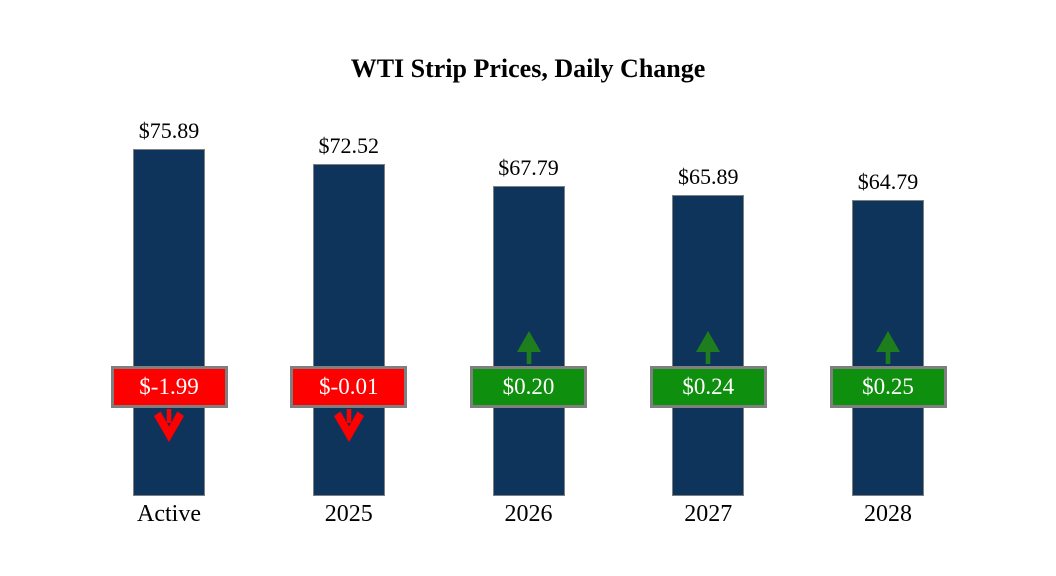 This screenshot has width=1056, height=576. I want to click on daily-change-badge: $0.20, so click(528, 387).